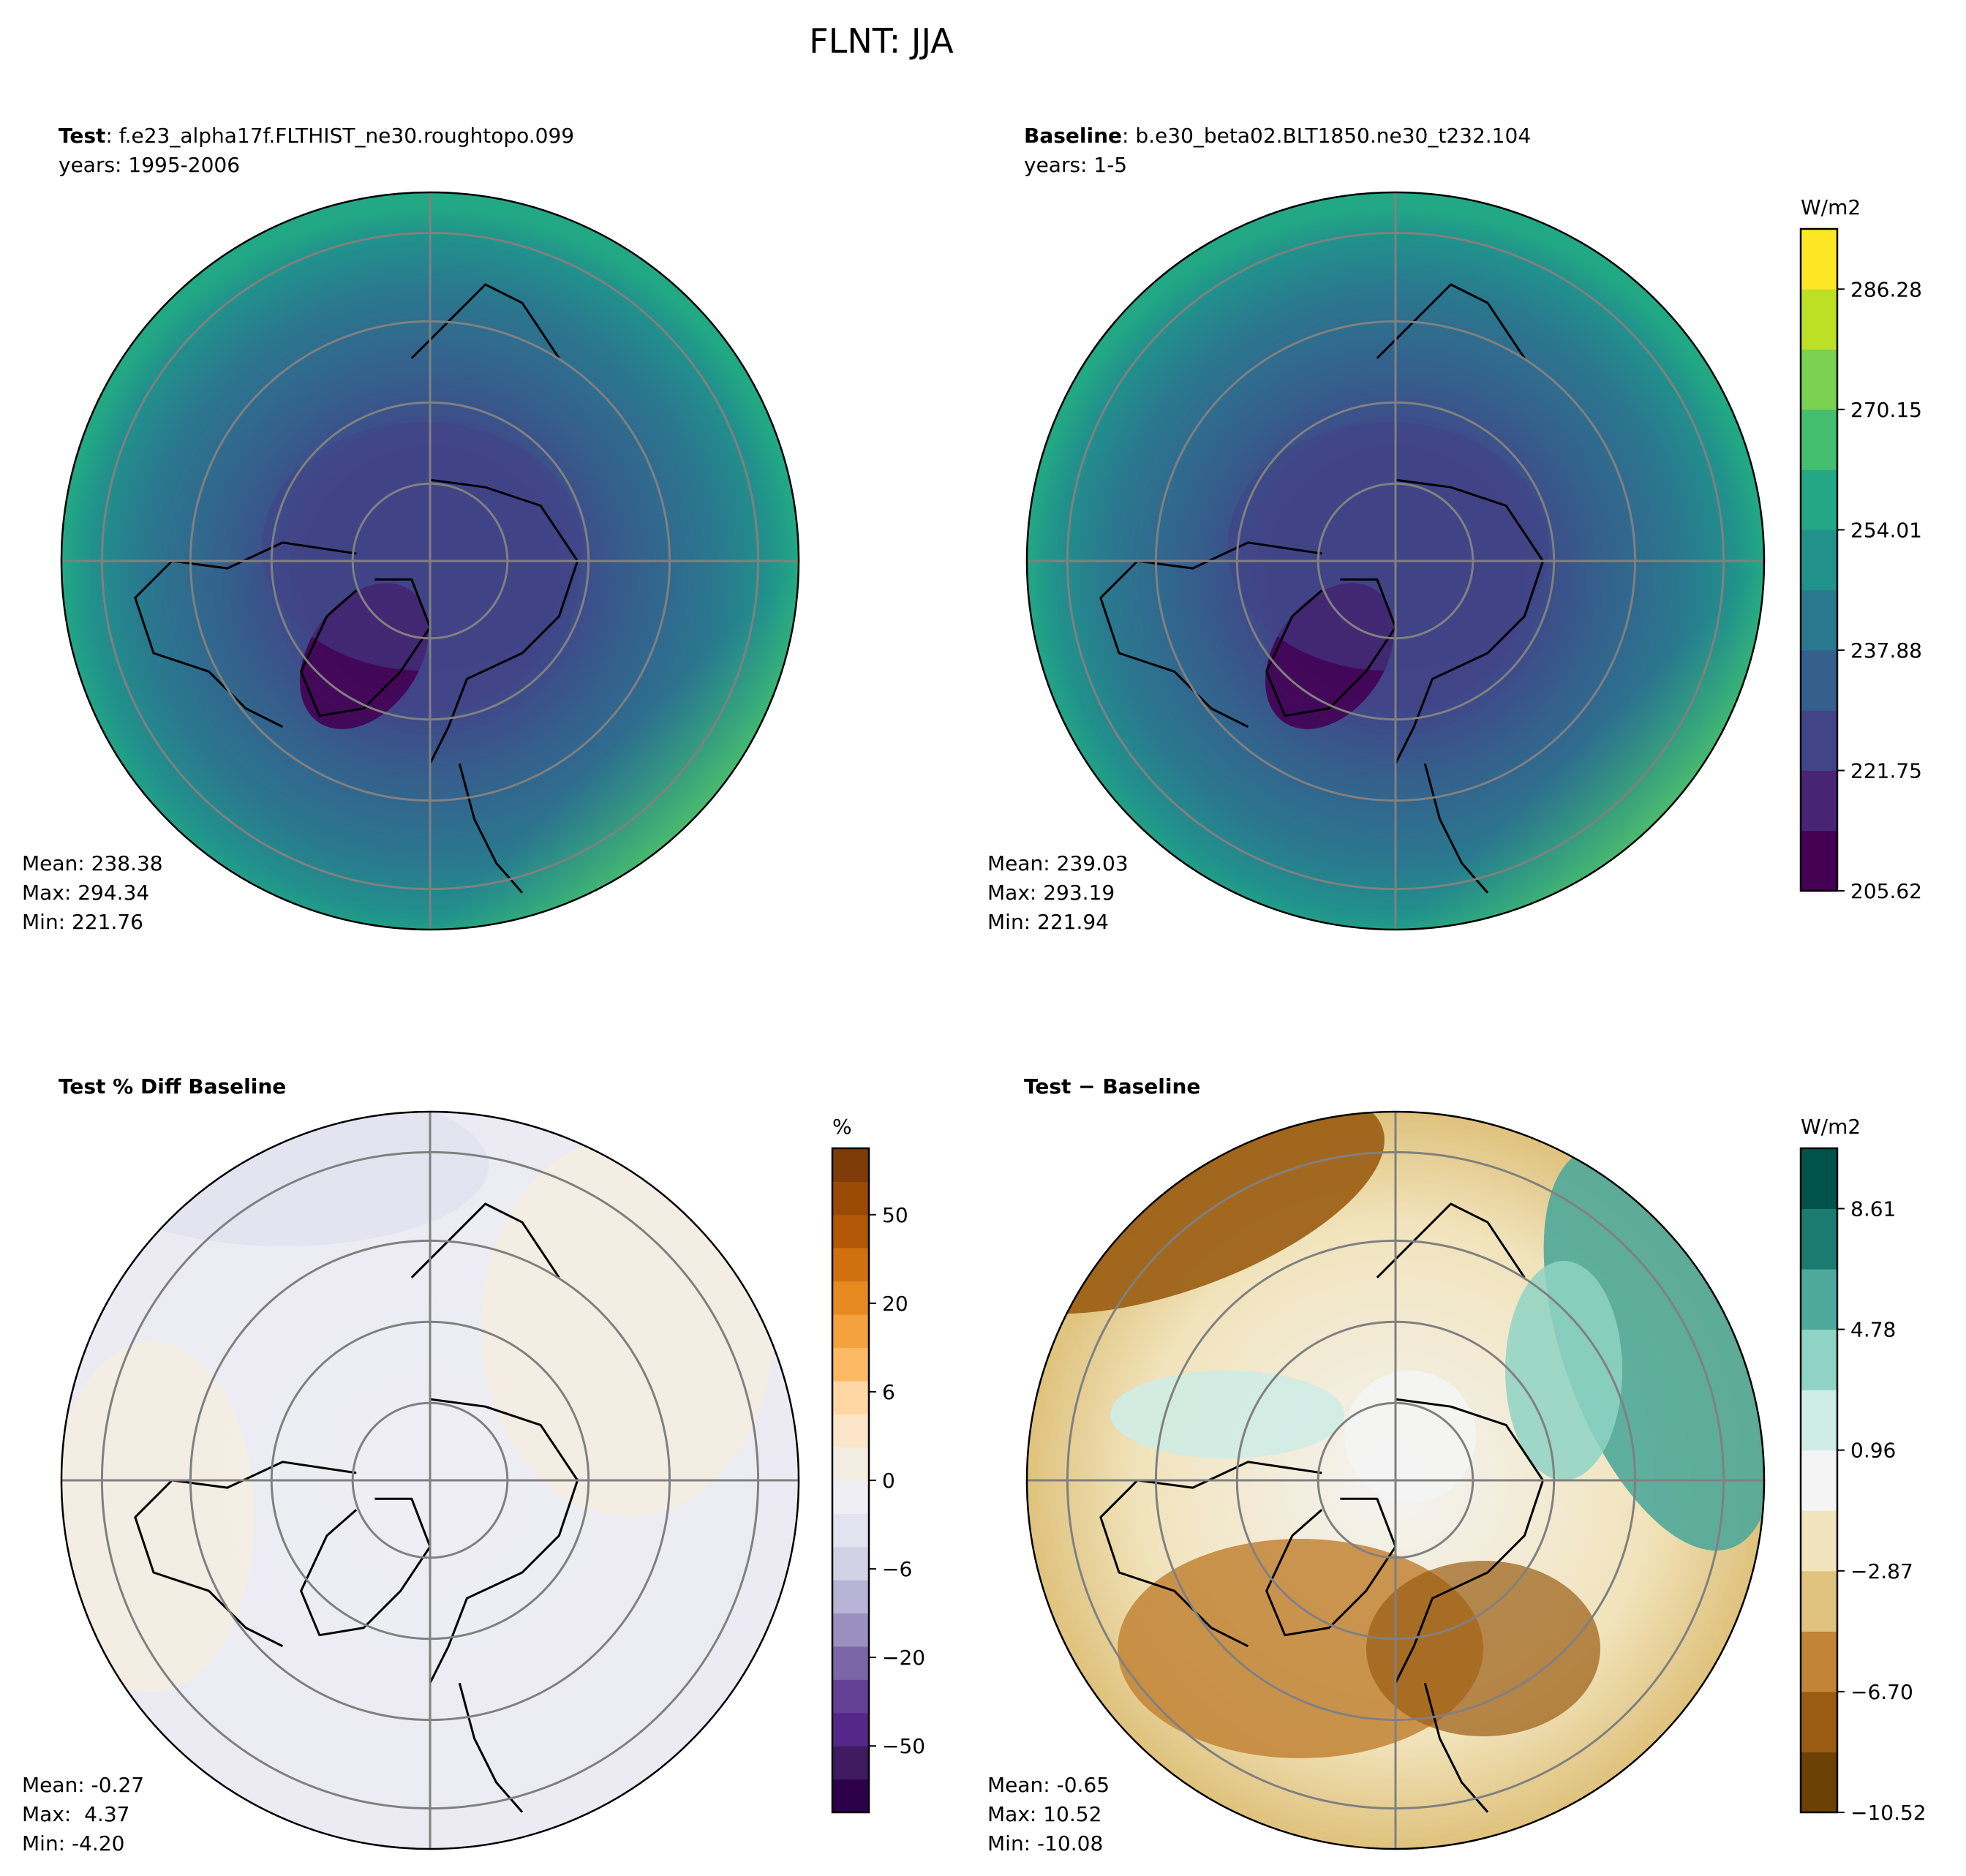  I want to click on colorbar-tick-label: 254.01, so click(1886, 530).